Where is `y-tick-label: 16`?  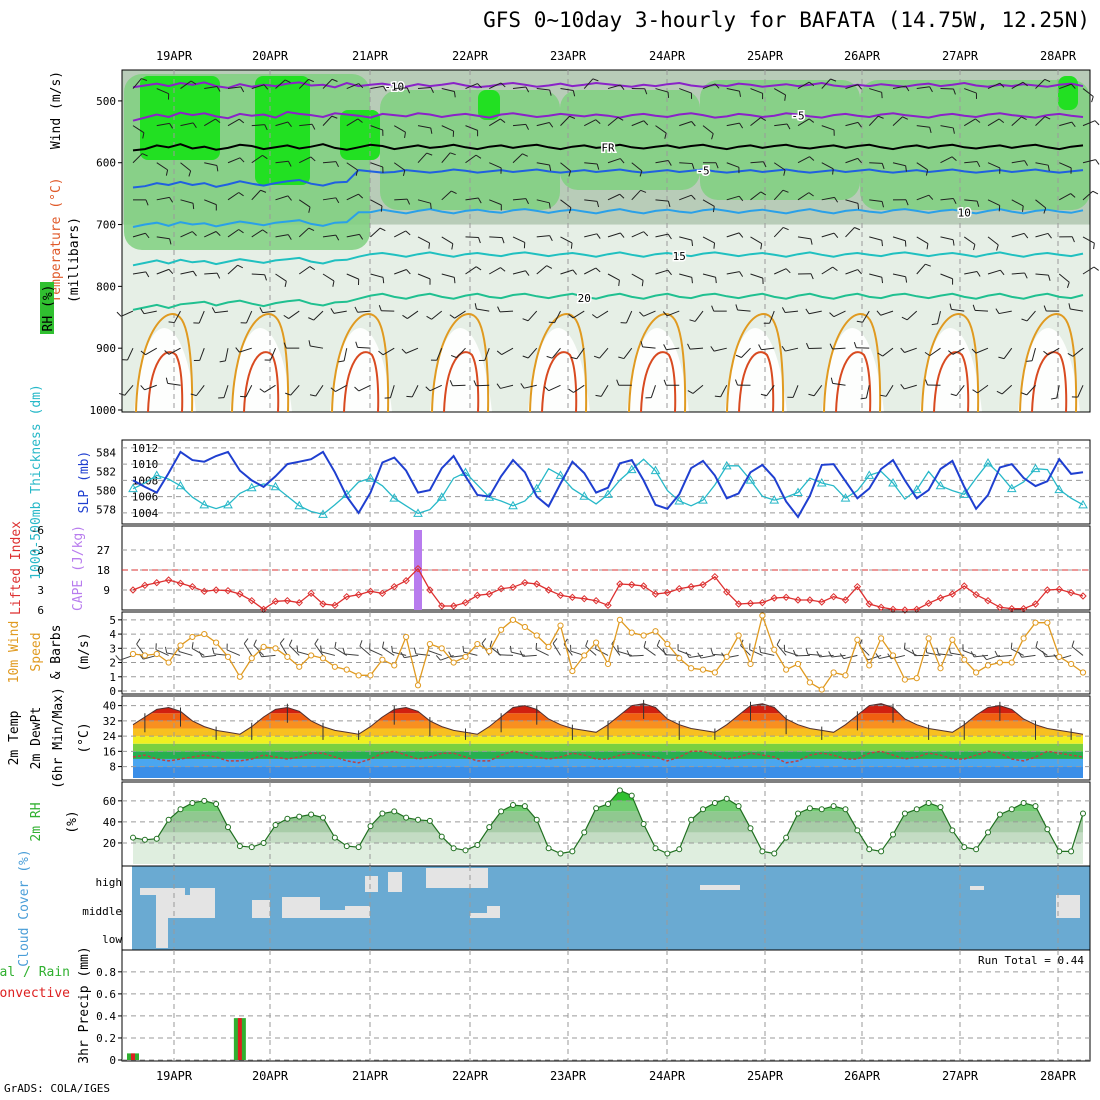 y-tick-label: 16 is located at coordinates (109, 751).